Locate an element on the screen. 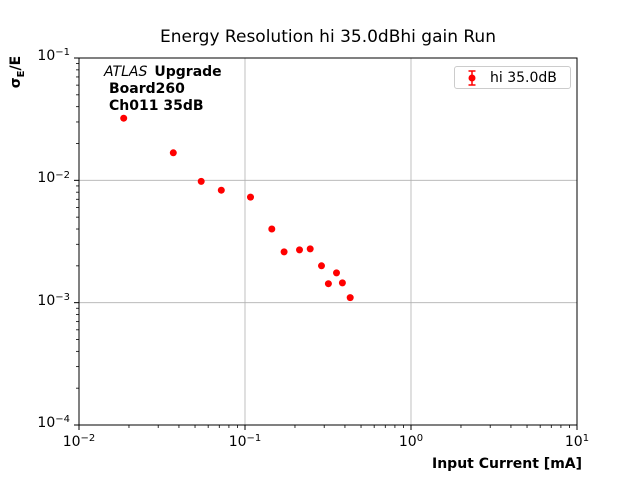 The width and height of the screenshot is (640, 480). legend-errorbar-icon is located at coordinates (472, 77).